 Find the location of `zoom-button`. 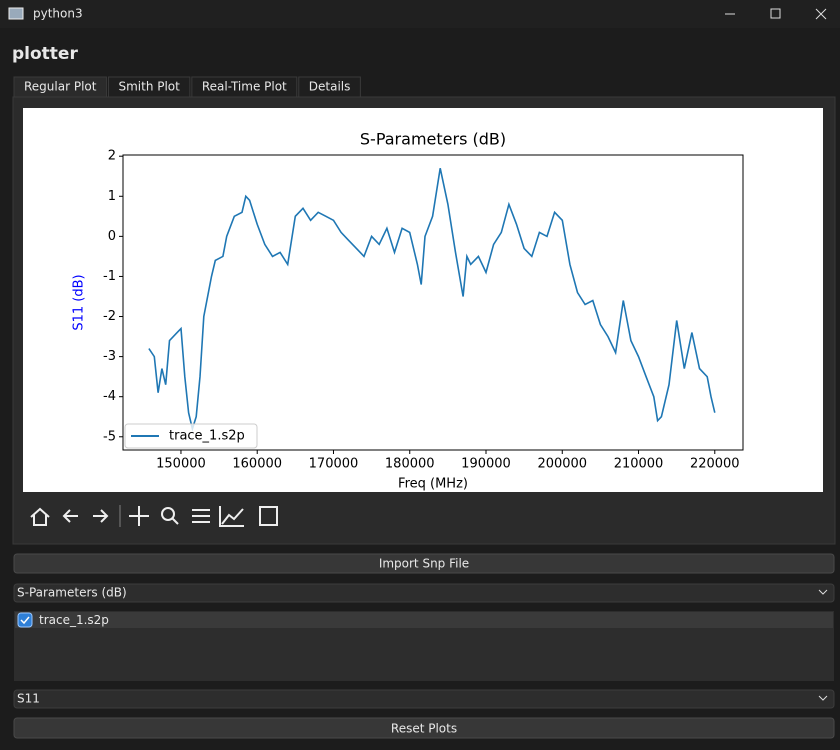

zoom-button is located at coordinates (170, 516).